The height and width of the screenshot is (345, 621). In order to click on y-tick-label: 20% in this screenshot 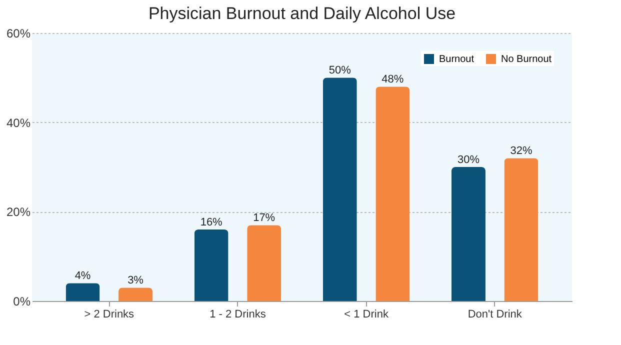, I will do `click(18, 212)`.